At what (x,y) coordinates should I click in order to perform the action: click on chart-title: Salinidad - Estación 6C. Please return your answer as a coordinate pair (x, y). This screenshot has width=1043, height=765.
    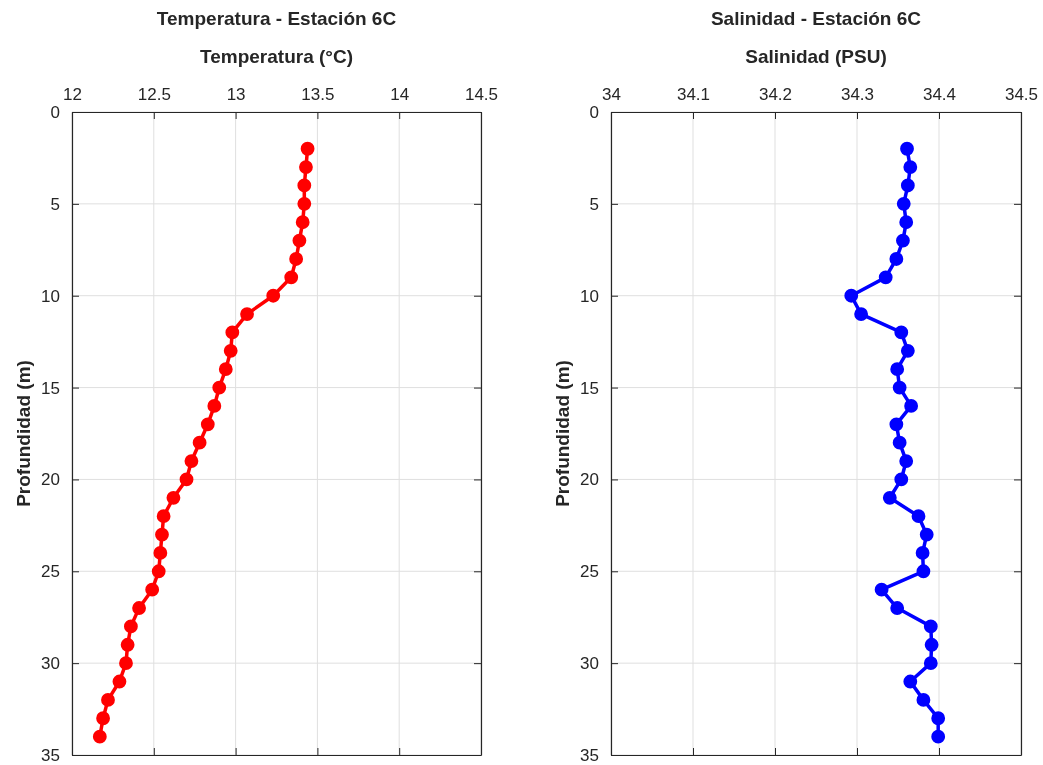
    Looking at the image, I should click on (816, 18).